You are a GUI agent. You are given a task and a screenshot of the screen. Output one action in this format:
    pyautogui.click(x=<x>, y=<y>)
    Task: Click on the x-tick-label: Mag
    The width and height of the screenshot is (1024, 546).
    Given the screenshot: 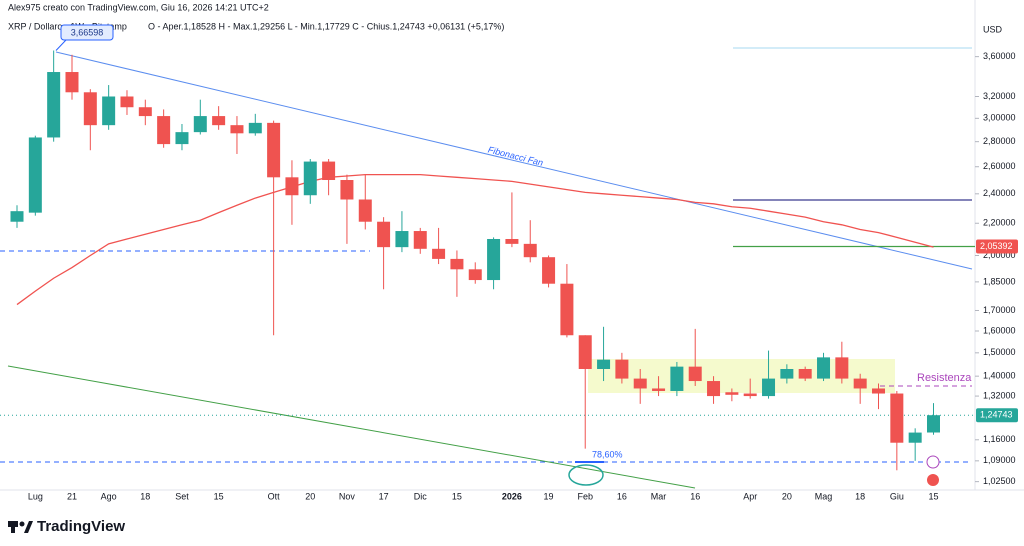 What is the action you would take?
    pyautogui.click(x=824, y=496)
    